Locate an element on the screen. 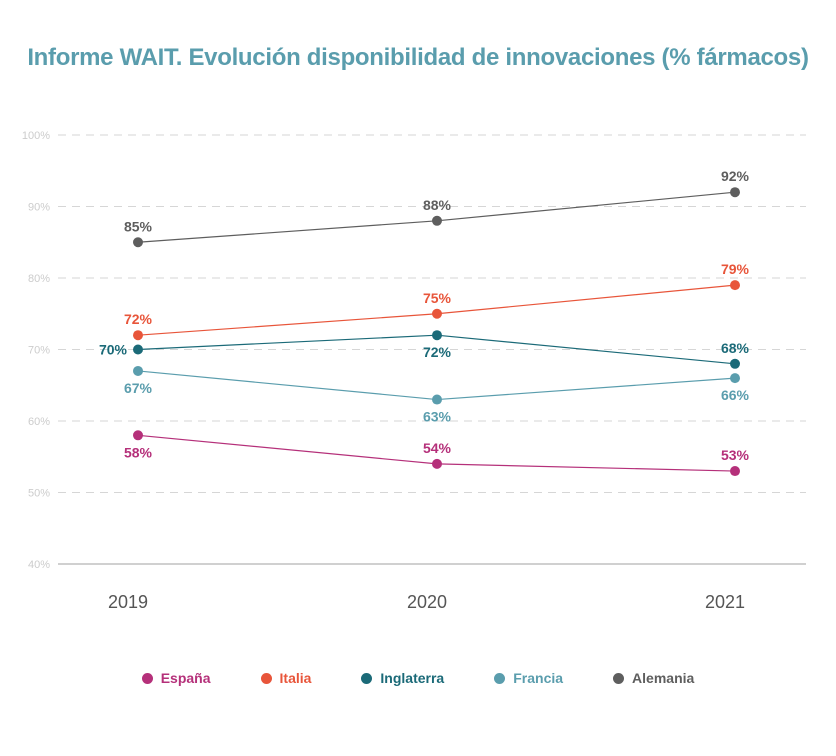 The image size is (836, 756). legend-item: Francia is located at coordinates (528, 678).